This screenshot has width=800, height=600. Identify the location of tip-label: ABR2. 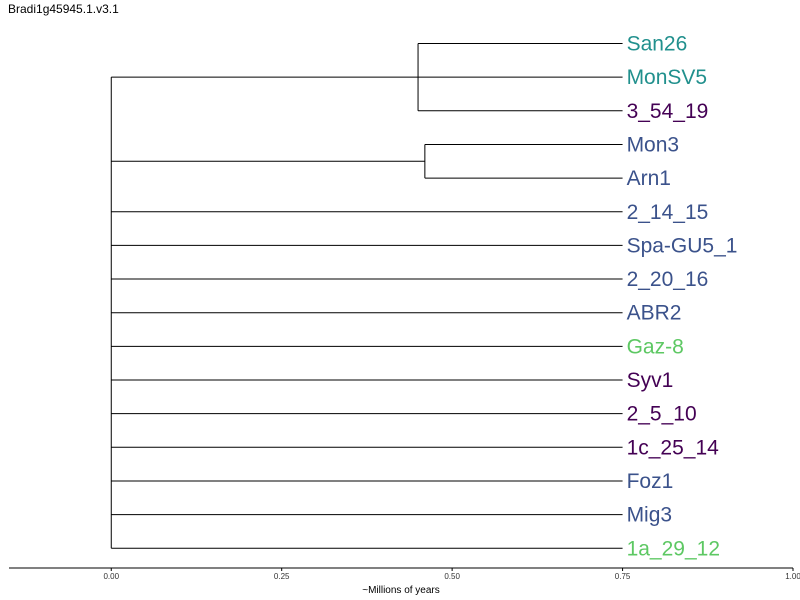
(654, 313).